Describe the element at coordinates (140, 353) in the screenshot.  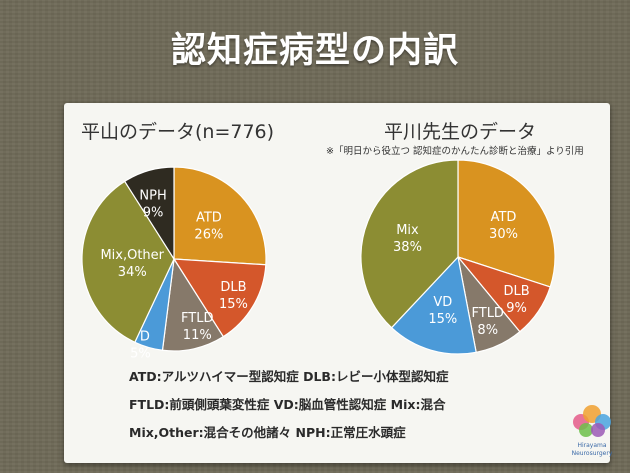
I see `slice-value-vd: 5%` at that location.